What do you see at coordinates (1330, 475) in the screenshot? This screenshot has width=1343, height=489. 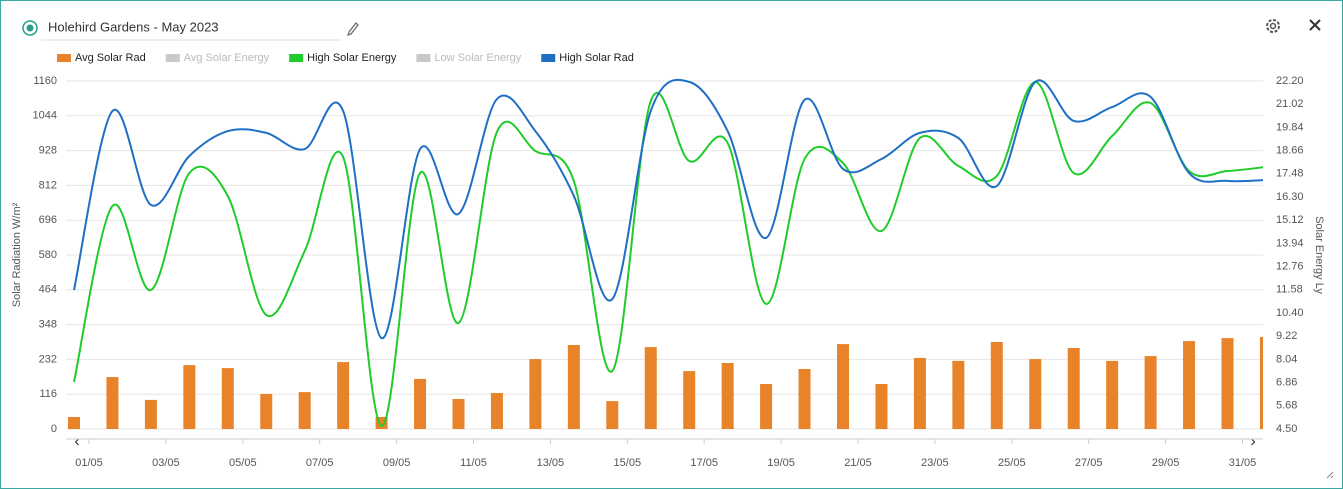 I see `resize-handle` at bounding box center [1330, 475].